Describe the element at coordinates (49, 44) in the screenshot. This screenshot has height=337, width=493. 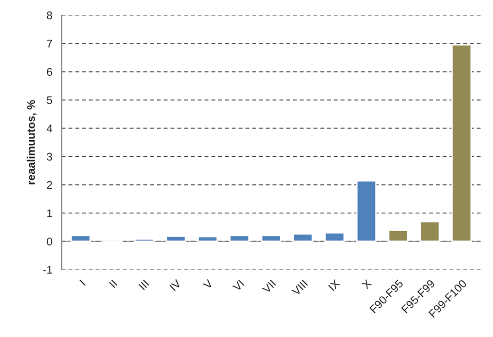
I see `y-tick-label: 7` at that location.